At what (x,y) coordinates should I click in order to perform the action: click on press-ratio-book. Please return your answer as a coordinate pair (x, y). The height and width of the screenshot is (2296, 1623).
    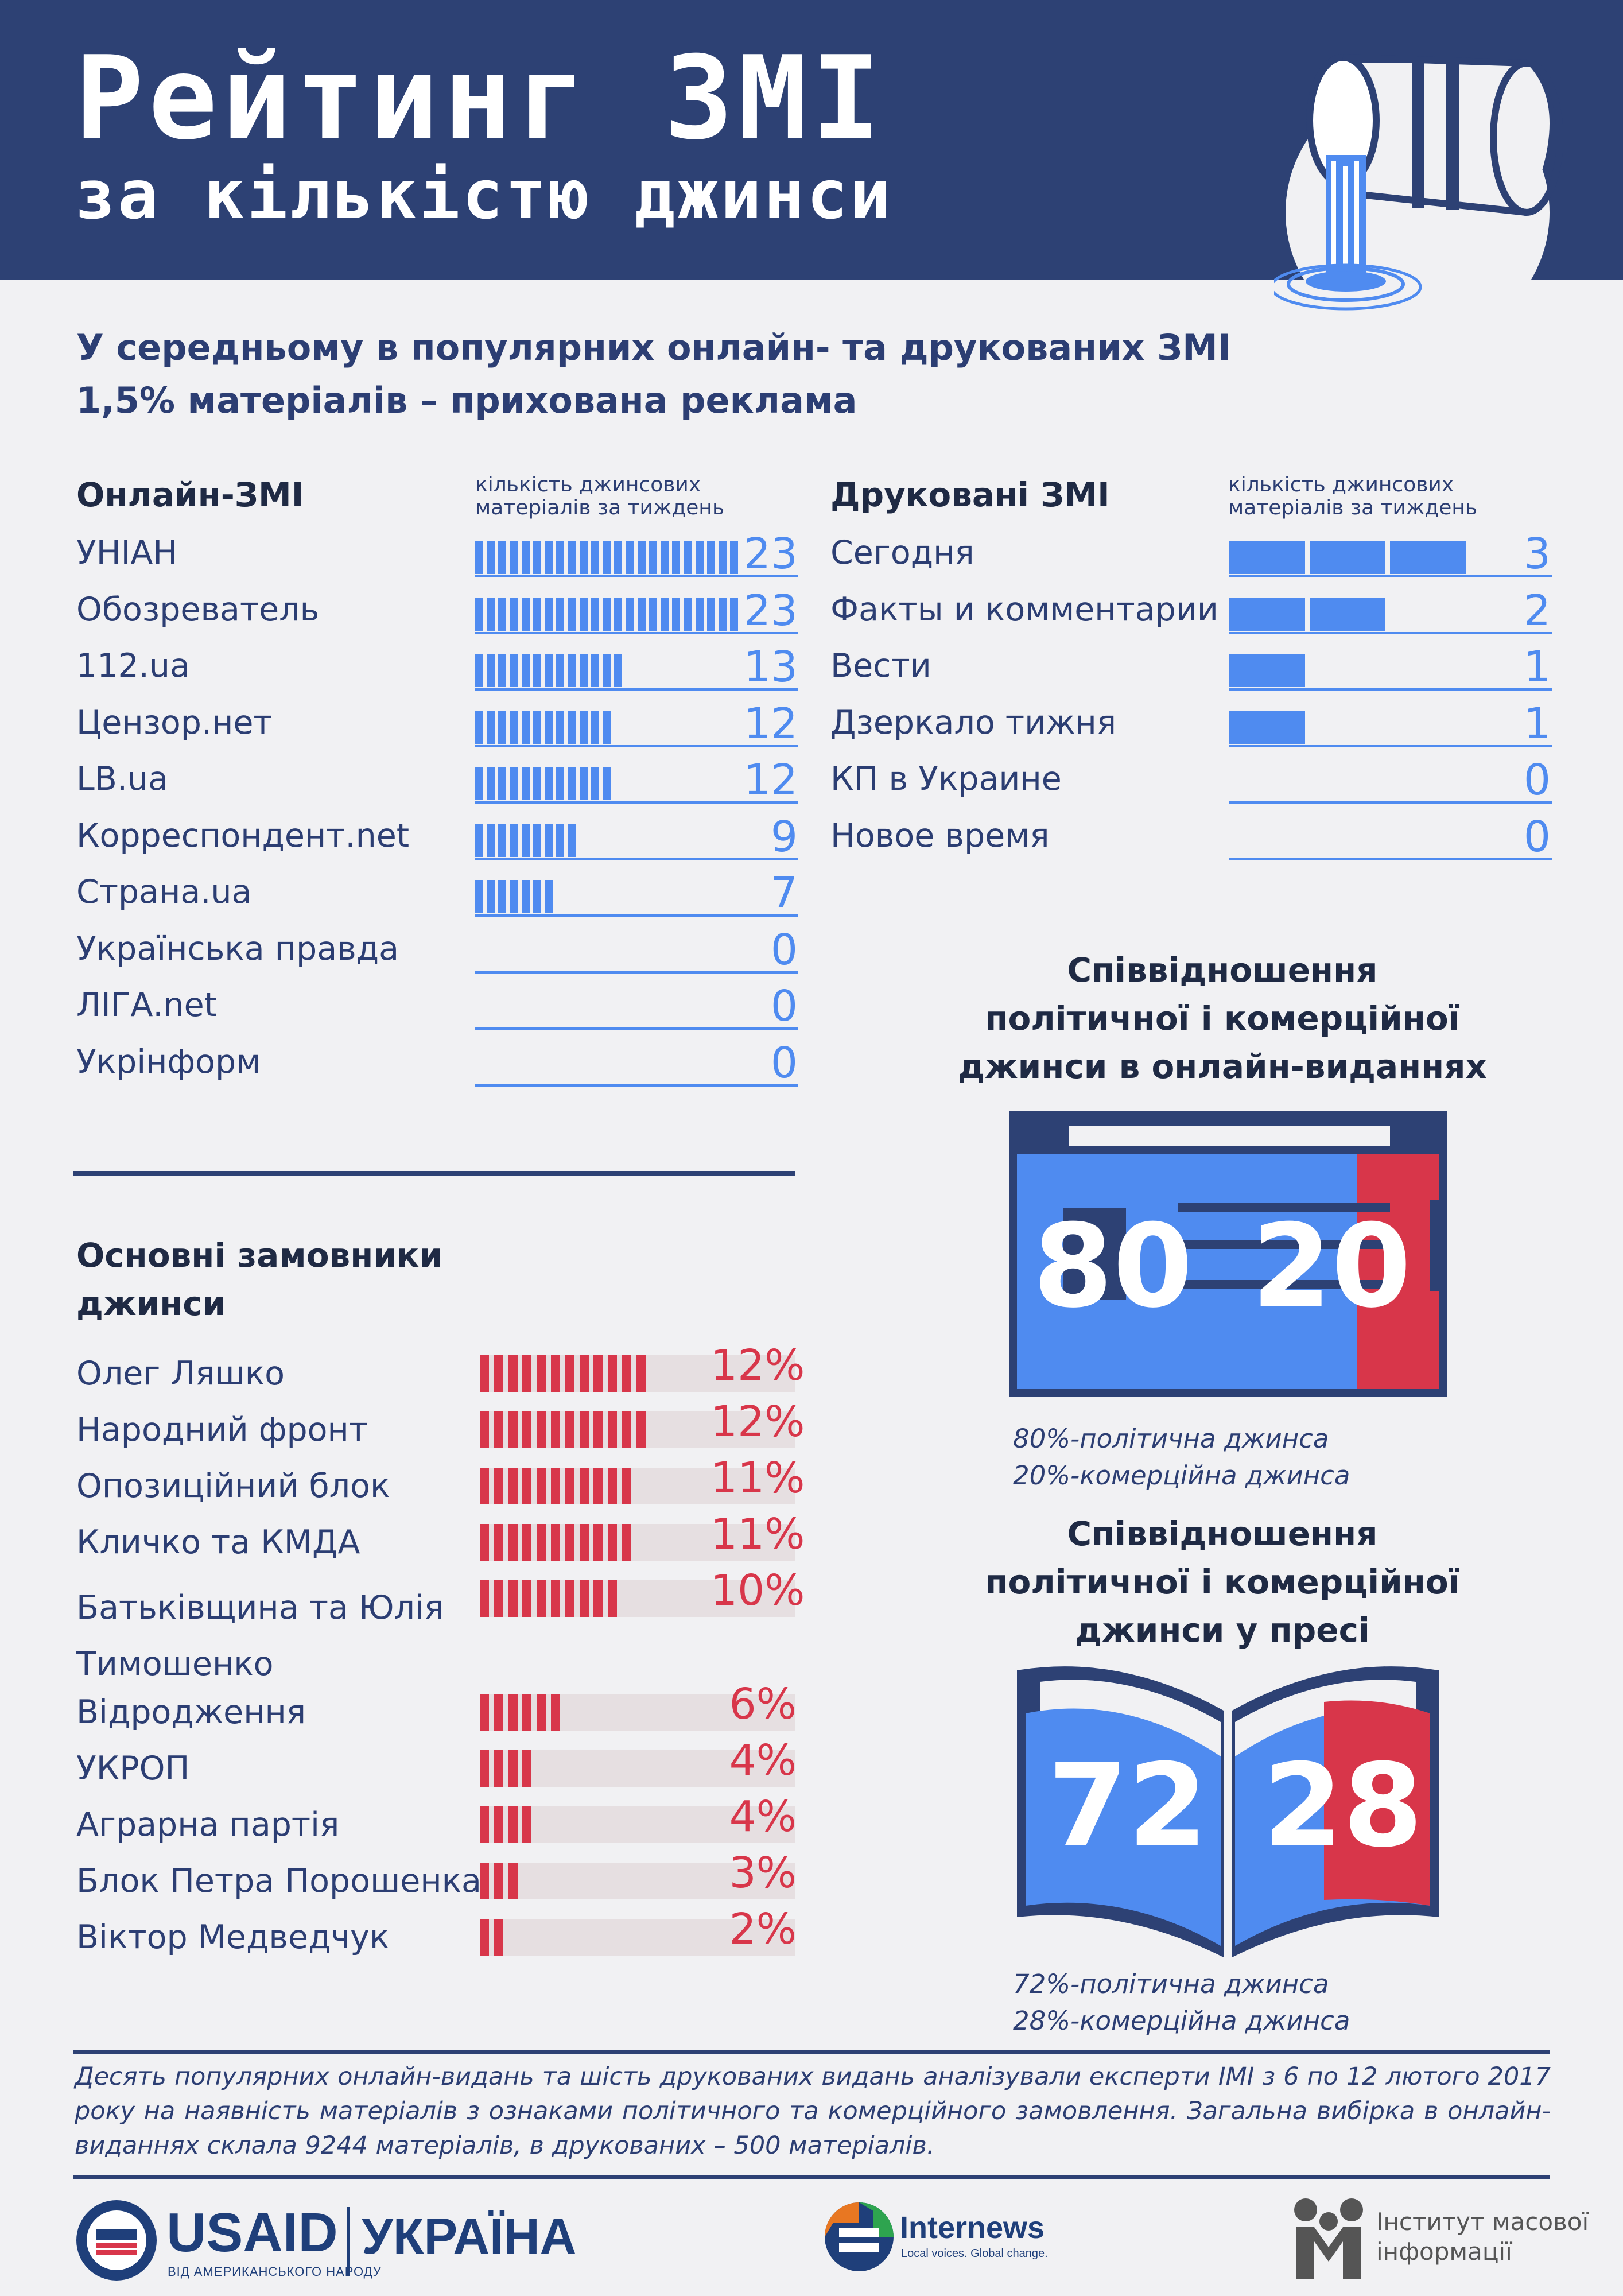
    Looking at the image, I should click on (1228, 1811).